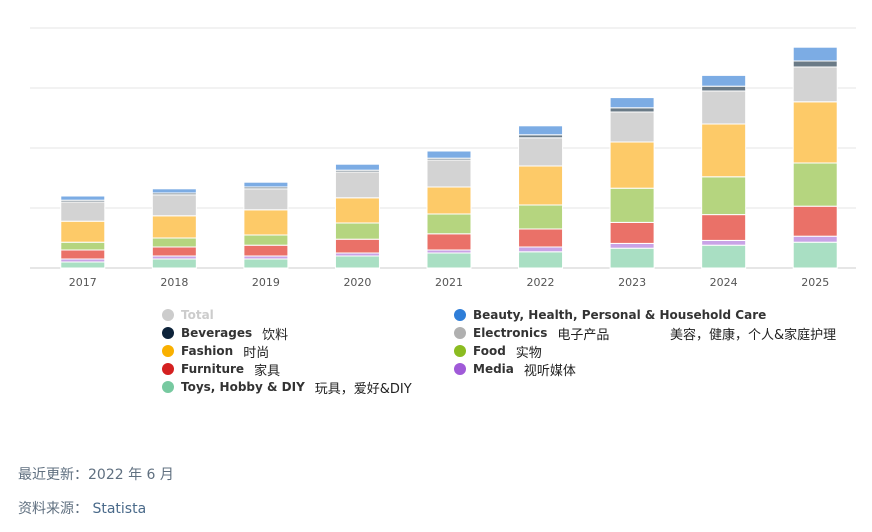  What do you see at coordinates (267, 371) in the screenshot?
I see `legend-translation: 家具` at bounding box center [267, 371].